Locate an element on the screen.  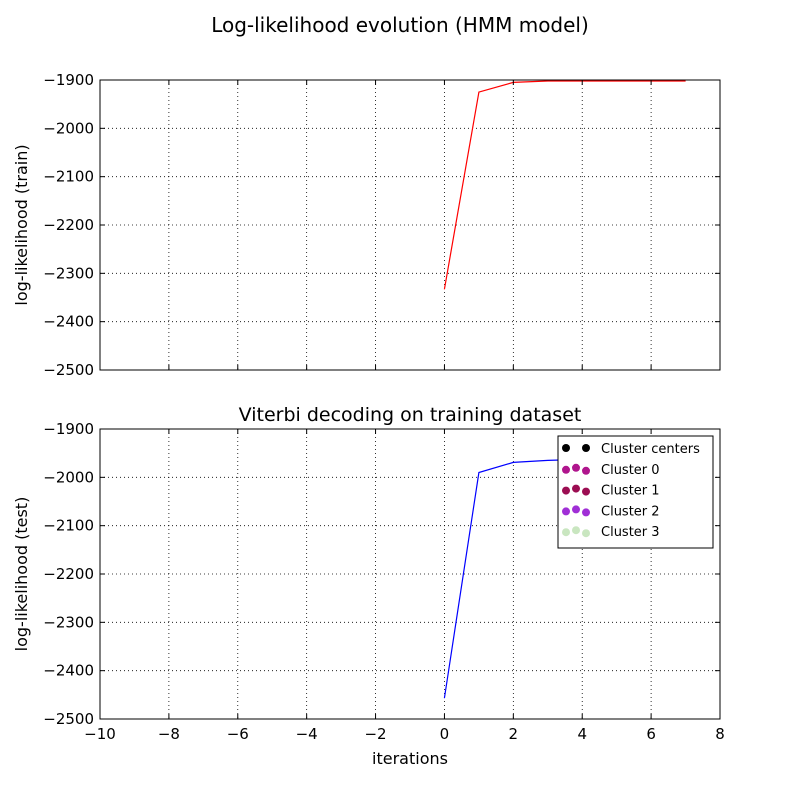
test-xtick-label: 6 is located at coordinates (651, 734).